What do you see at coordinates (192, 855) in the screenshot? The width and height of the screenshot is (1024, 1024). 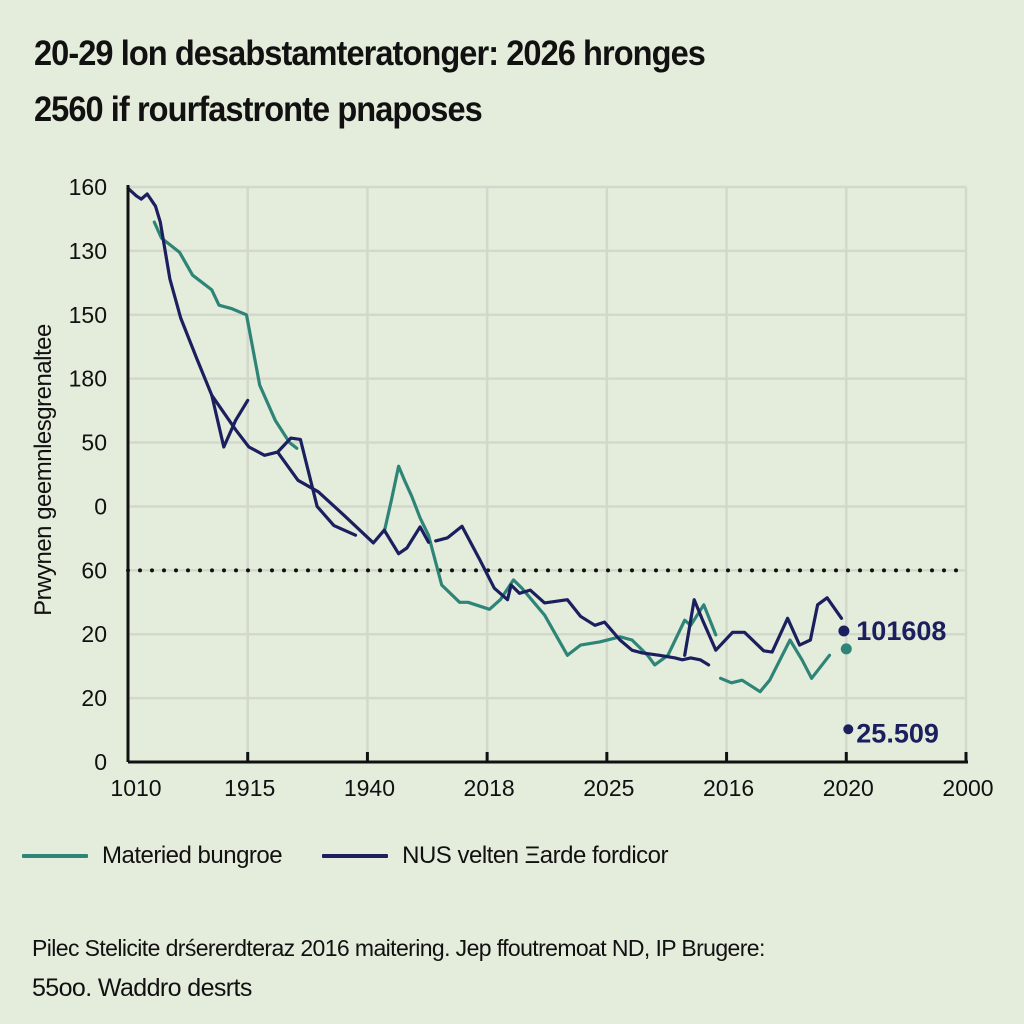 I see `legend-label-teal: Materied bungroe` at bounding box center [192, 855].